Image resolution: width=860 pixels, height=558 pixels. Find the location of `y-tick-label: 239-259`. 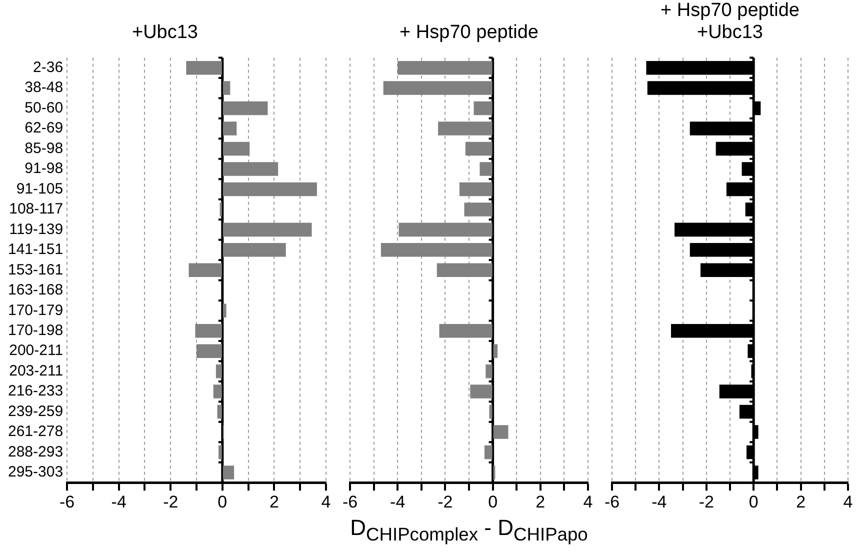

y-tick-label: 239-259 is located at coordinates (36, 411).